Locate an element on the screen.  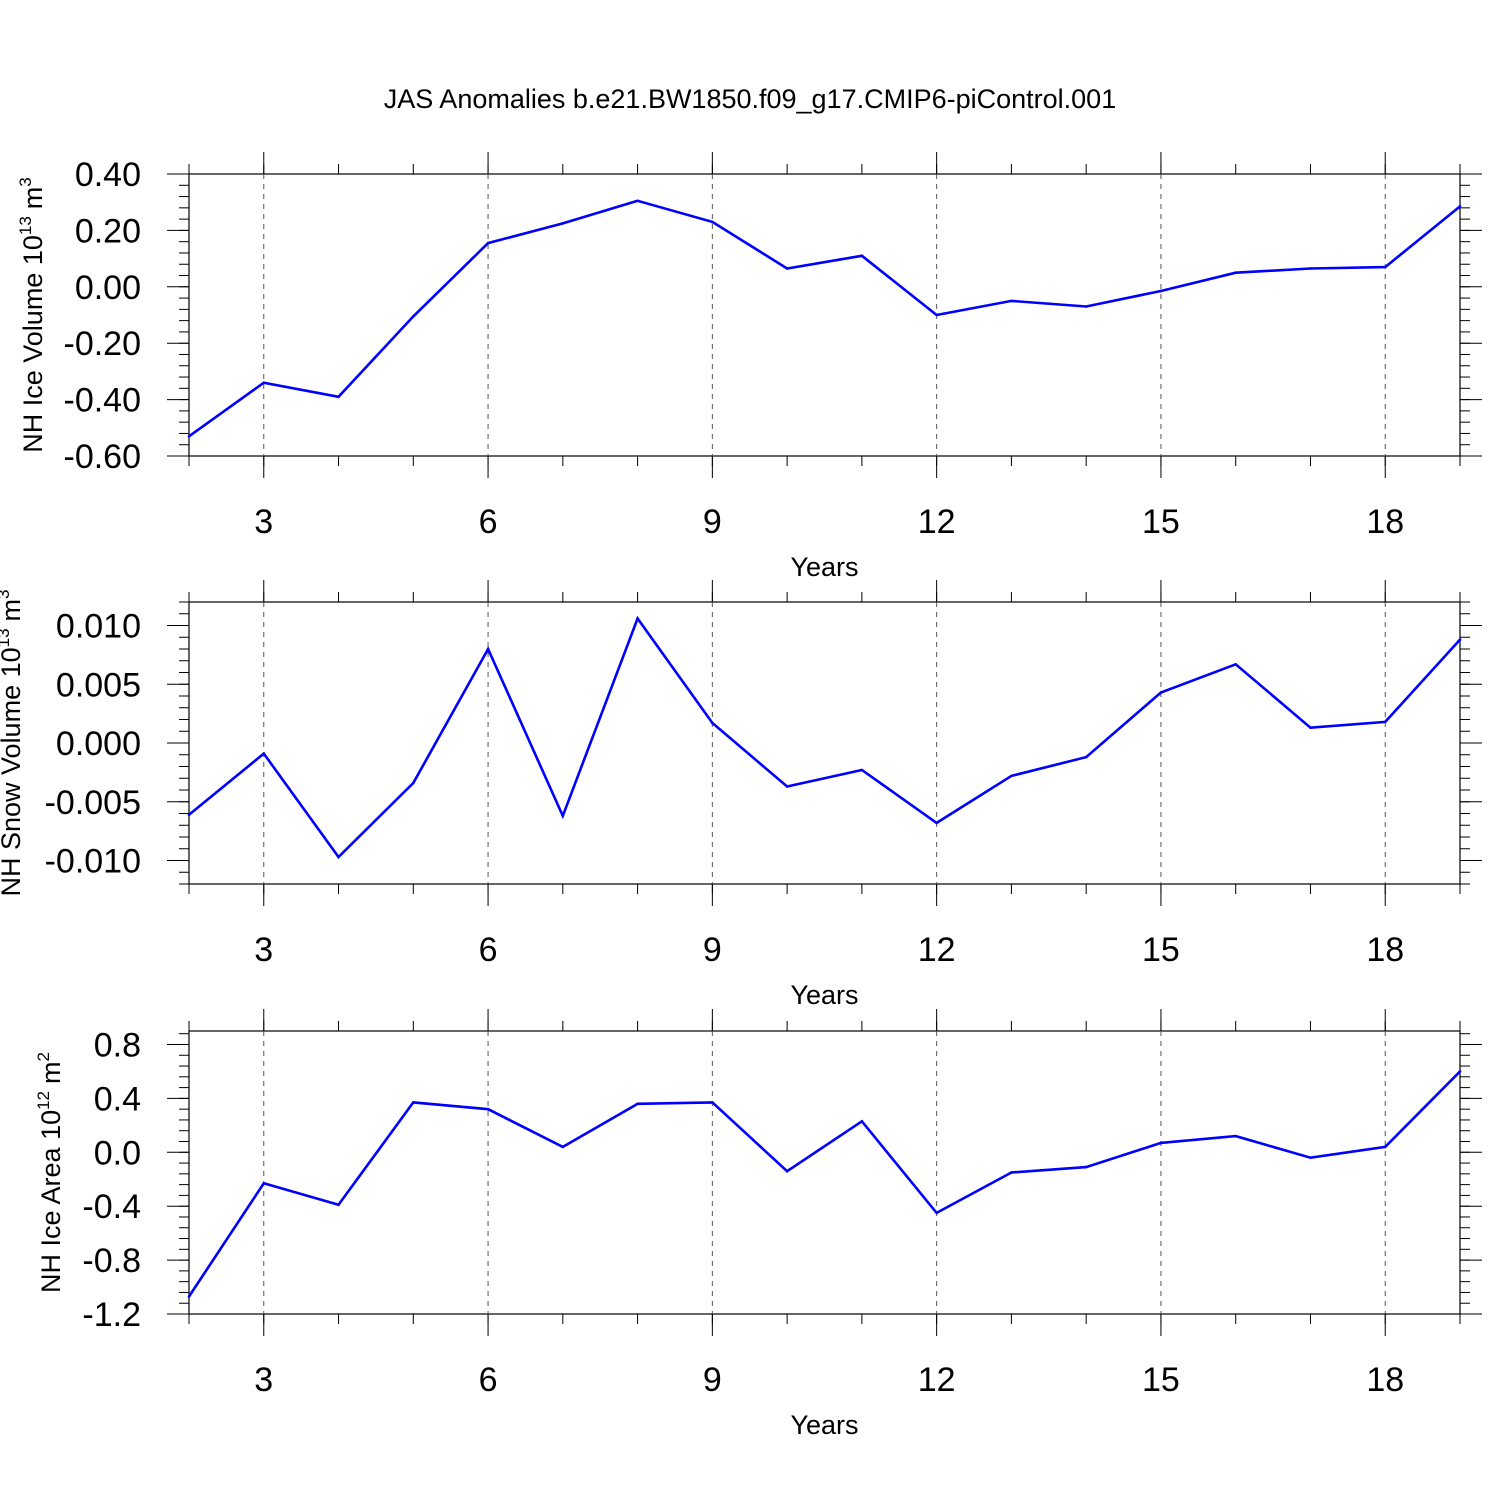
y-tick-label: 0.000 is located at coordinates (98, 744).